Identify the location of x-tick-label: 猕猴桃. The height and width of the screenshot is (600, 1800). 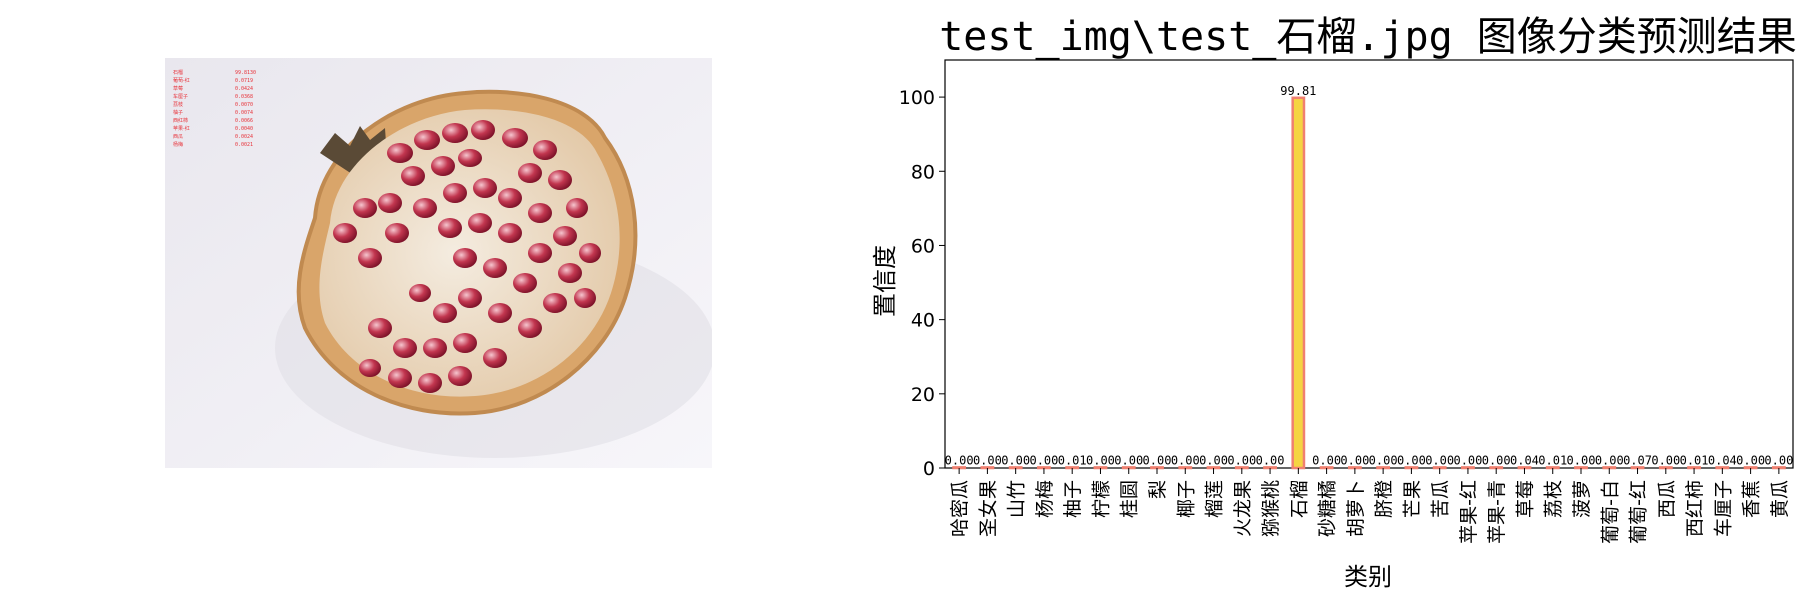
(1271, 508).